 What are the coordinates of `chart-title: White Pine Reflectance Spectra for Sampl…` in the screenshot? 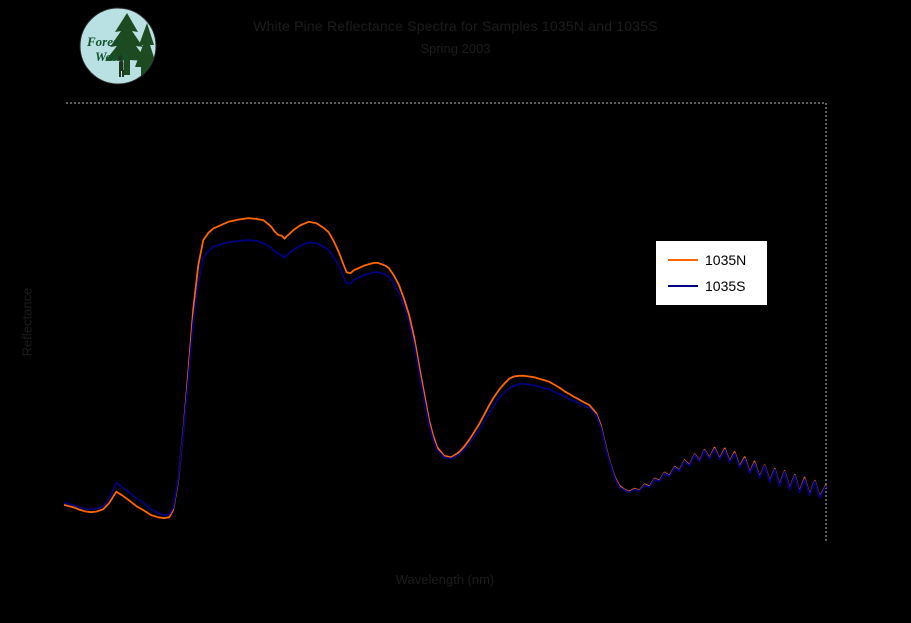 It's located at (455, 37).